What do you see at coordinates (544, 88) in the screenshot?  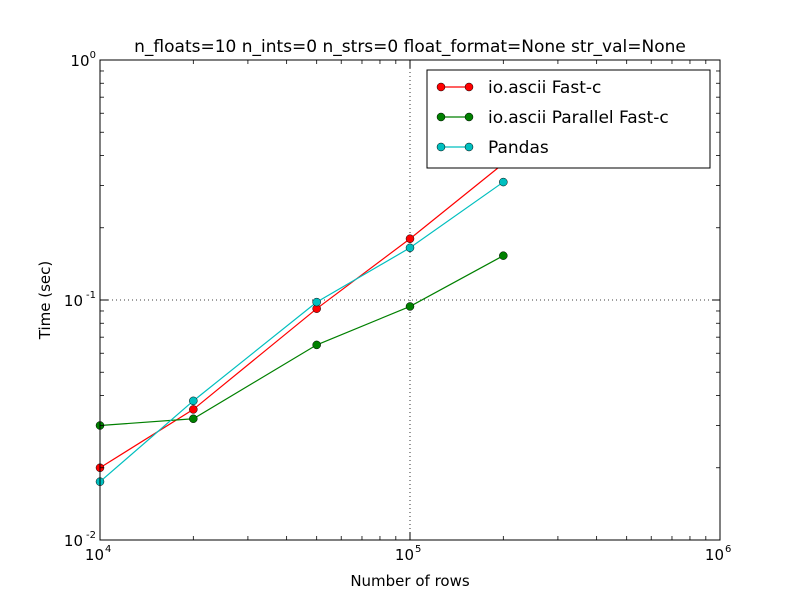 I see `legend-label: io.ascii Fast-c` at bounding box center [544, 88].